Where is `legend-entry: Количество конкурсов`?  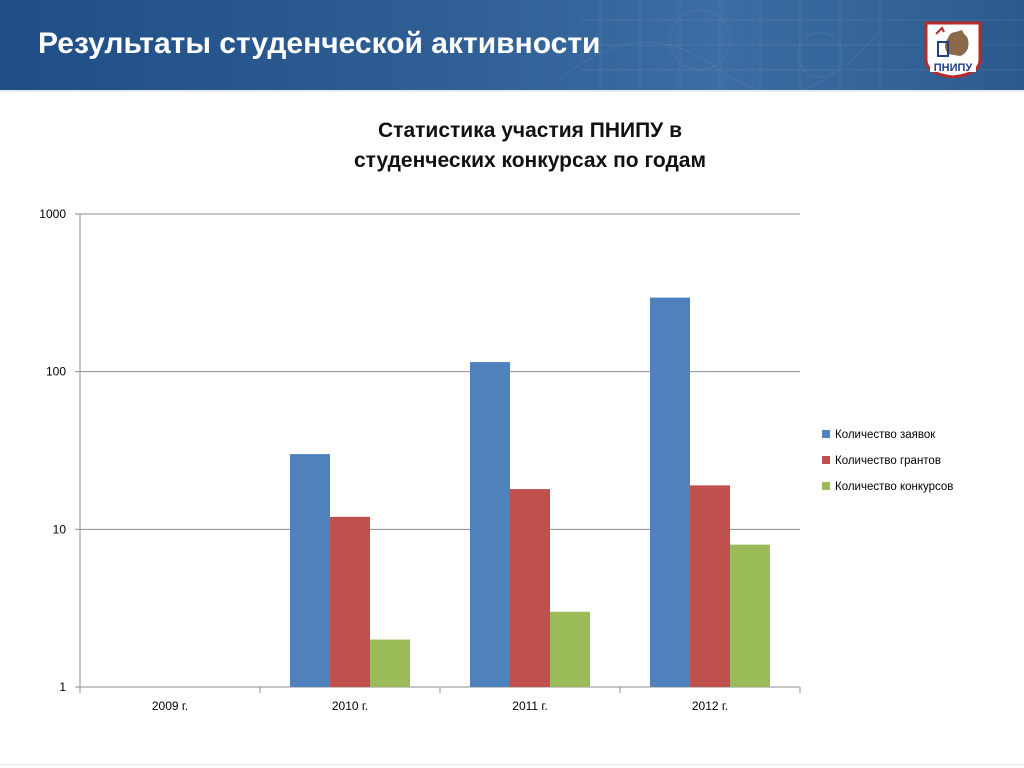 legend-entry: Количество конкурсов is located at coordinates (894, 487).